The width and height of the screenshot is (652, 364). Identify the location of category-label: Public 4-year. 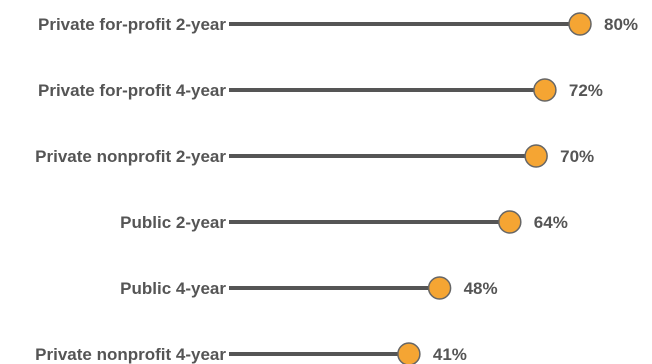
(173, 288).